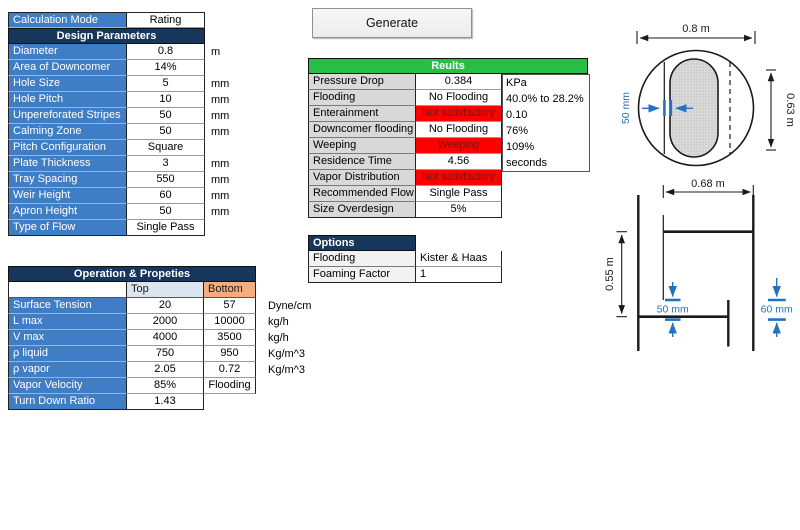 This screenshot has height=530, width=800. I want to click on table-row: L max 2000 10000 kg/h, so click(148, 322).